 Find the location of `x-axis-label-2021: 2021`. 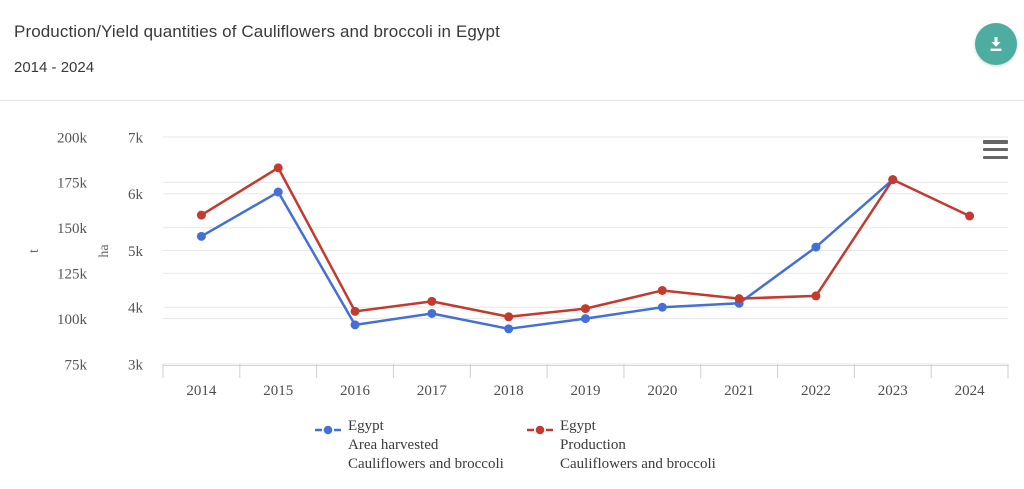

x-axis-label-2021: 2021 is located at coordinates (739, 391).